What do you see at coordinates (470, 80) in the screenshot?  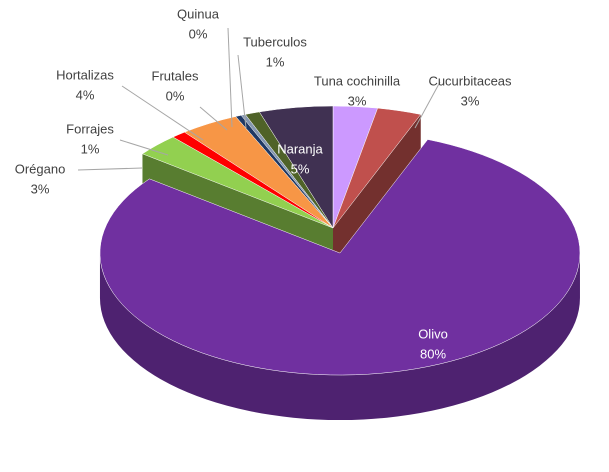 I see `data-label-name: Cucurbitaceas` at bounding box center [470, 80].